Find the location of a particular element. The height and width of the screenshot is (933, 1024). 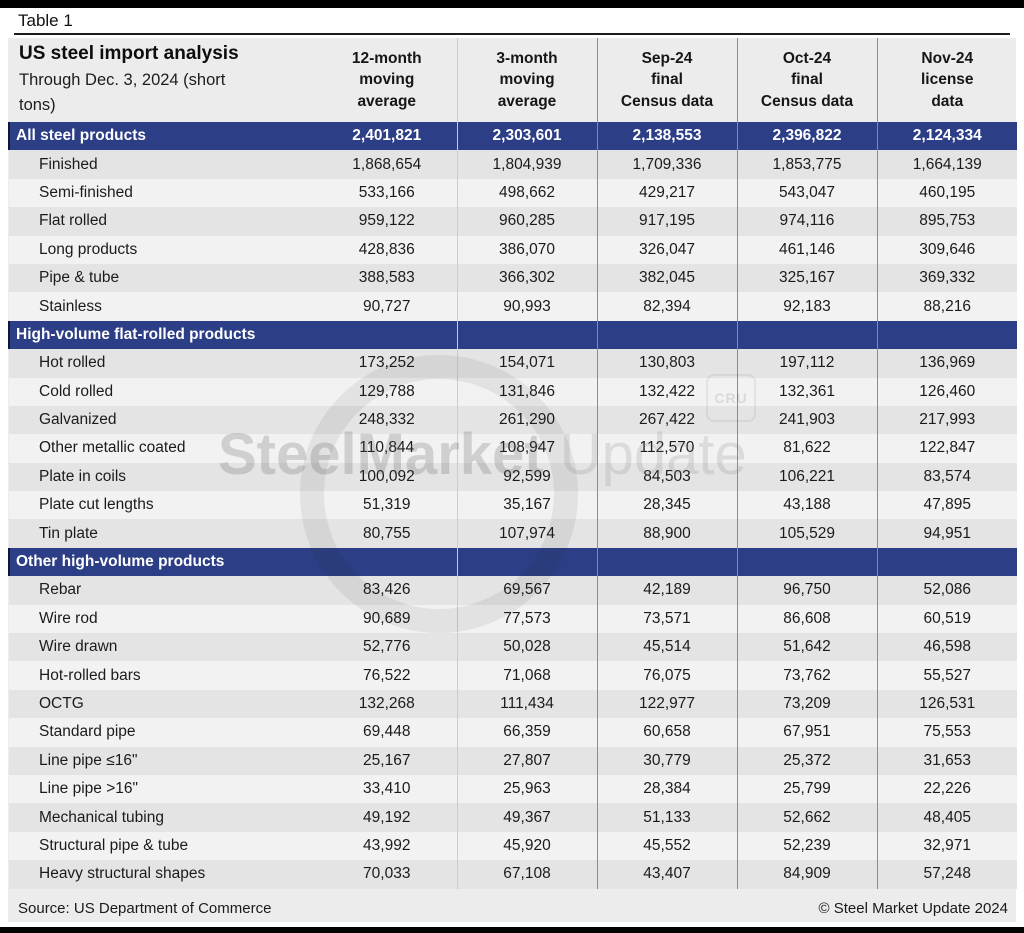

cell-value: 386,070 is located at coordinates (526, 249).